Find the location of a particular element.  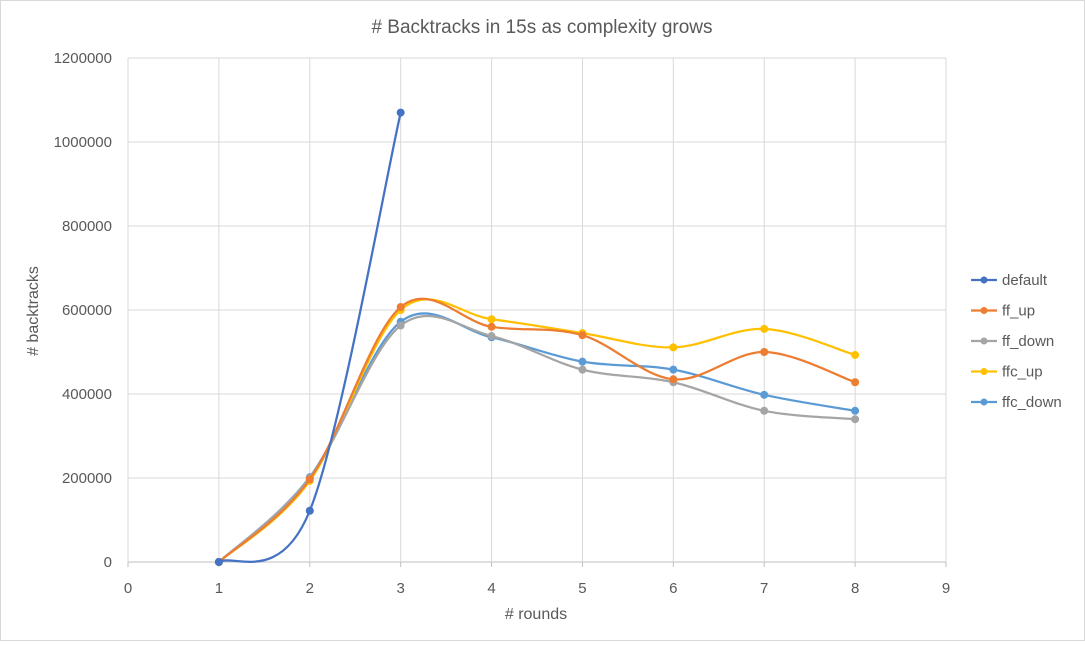

legend-label: ffc_down is located at coordinates (1032, 402).